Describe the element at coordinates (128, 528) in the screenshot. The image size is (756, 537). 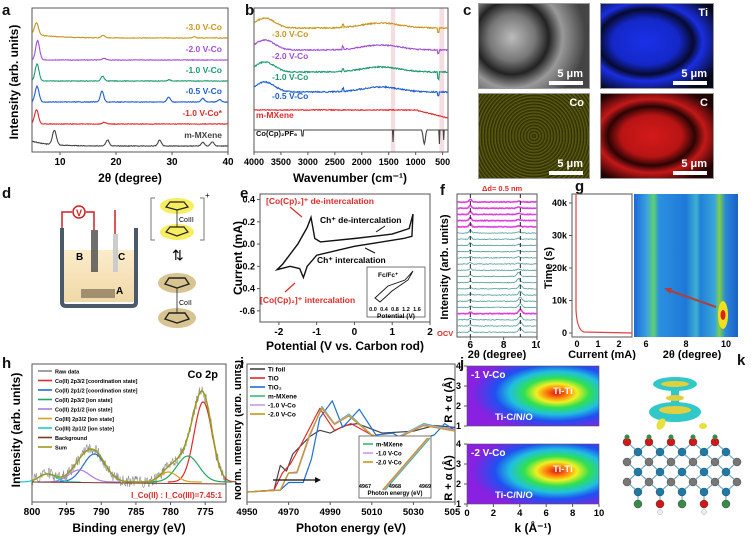
I see `x-axis-label: Binding energy (eV)` at that location.